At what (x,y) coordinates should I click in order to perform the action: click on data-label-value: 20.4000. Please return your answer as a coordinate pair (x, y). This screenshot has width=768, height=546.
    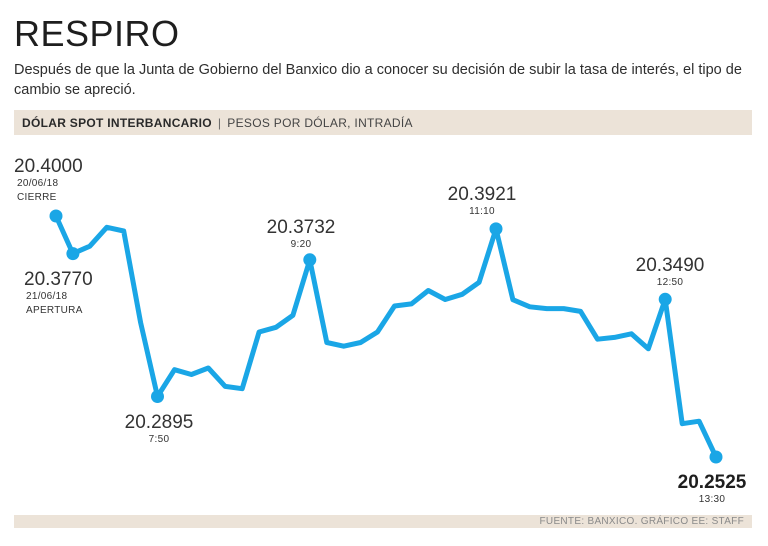
    Looking at the image, I should click on (48, 166).